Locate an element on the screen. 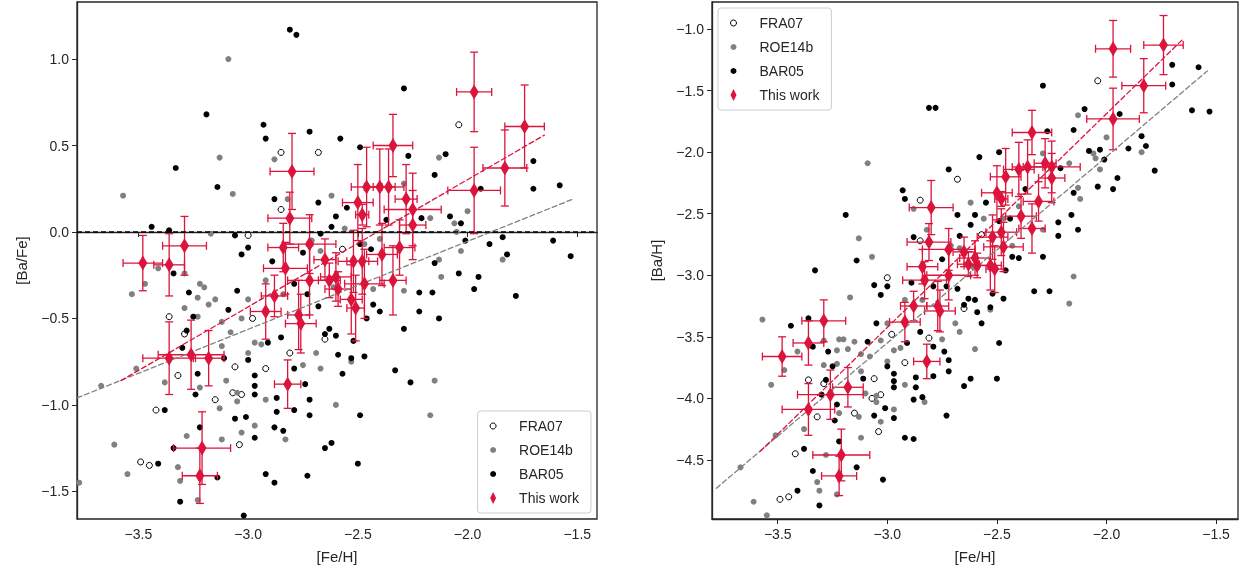 The width and height of the screenshot is (1255, 575). y-tick-label: −3.0 is located at coordinates (690, 275).